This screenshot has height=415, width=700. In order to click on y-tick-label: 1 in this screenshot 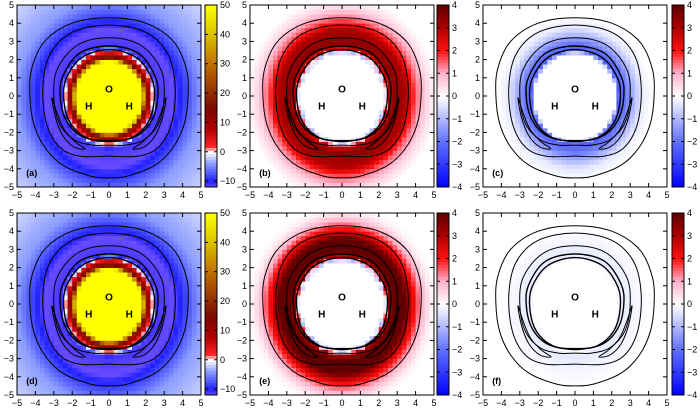, I will do `click(11, 78)`.